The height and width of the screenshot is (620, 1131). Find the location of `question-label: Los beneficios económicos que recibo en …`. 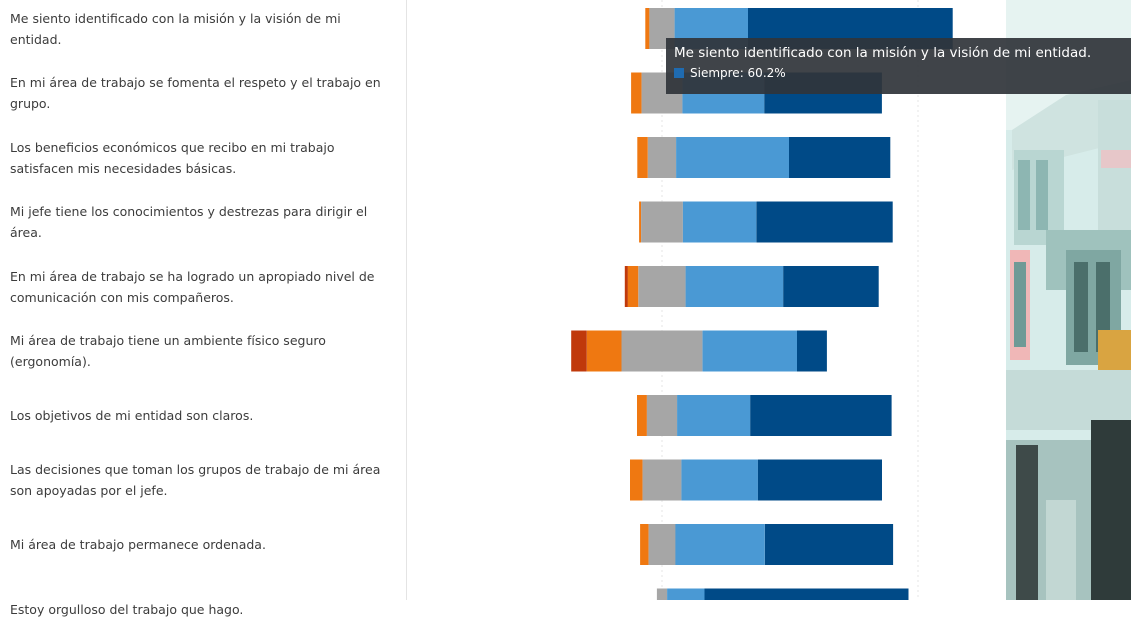

question-label: Los beneficios económicos que recibo en … is located at coordinates (172, 157).